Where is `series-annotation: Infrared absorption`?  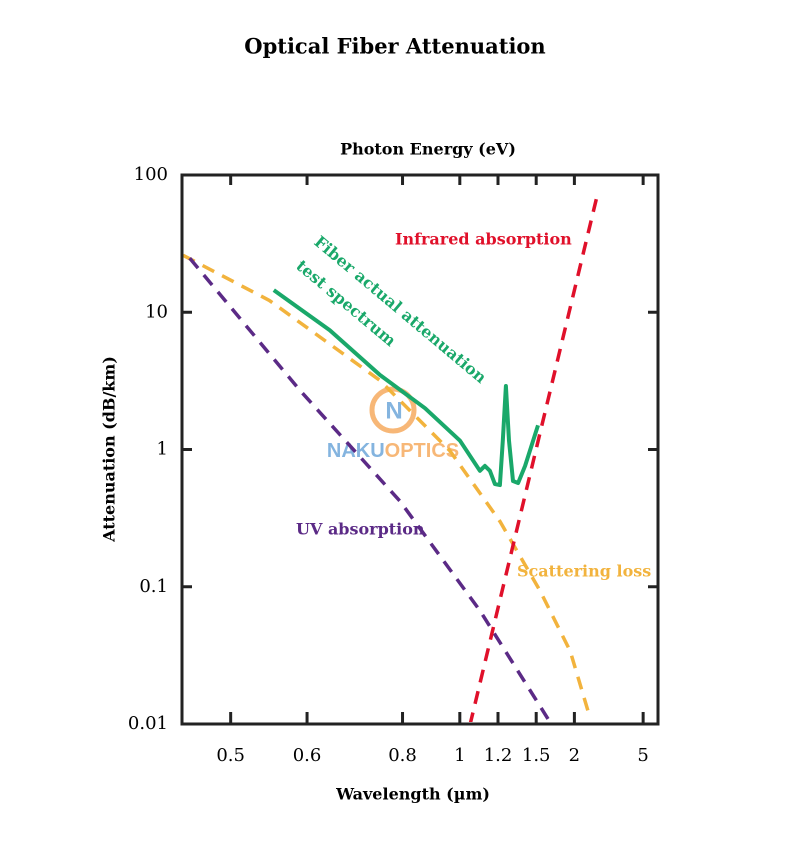
series-annotation: Infrared absorption is located at coordinates (483, 239).